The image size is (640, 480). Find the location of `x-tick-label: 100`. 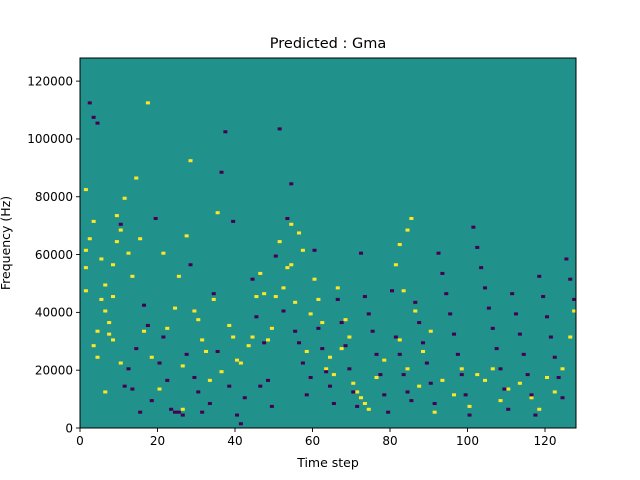

x-tick-label: 100 is located at coordinates (467, 441).